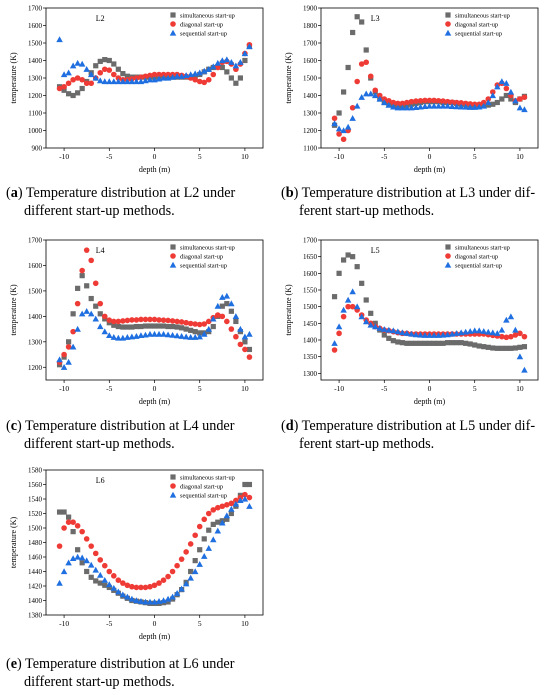 The image size is (550, 695). Describe the element at coordinates (245, 156) in the screenshot. I see `x-tick-label: 10` at that location.